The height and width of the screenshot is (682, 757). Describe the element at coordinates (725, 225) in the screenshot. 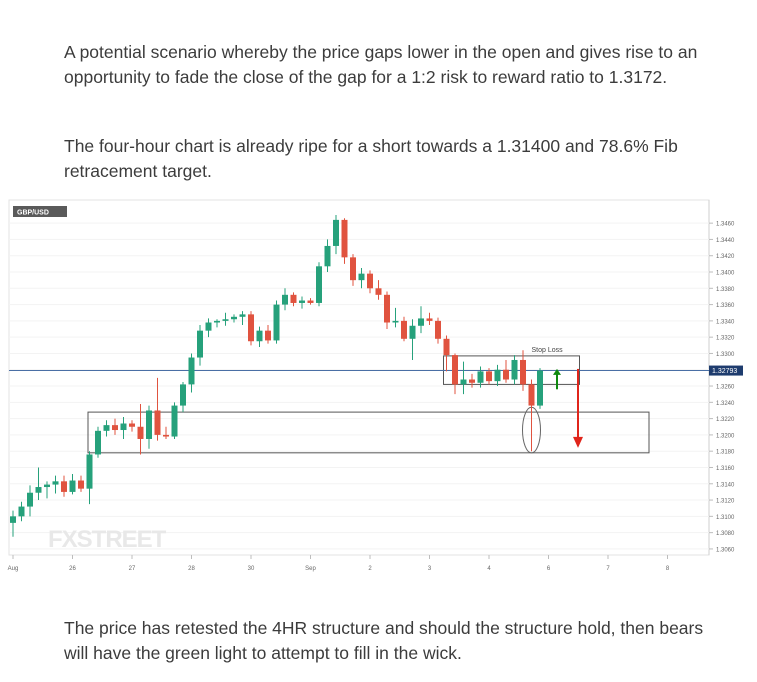

I see `y-tick-label: 1.3460` at that location.